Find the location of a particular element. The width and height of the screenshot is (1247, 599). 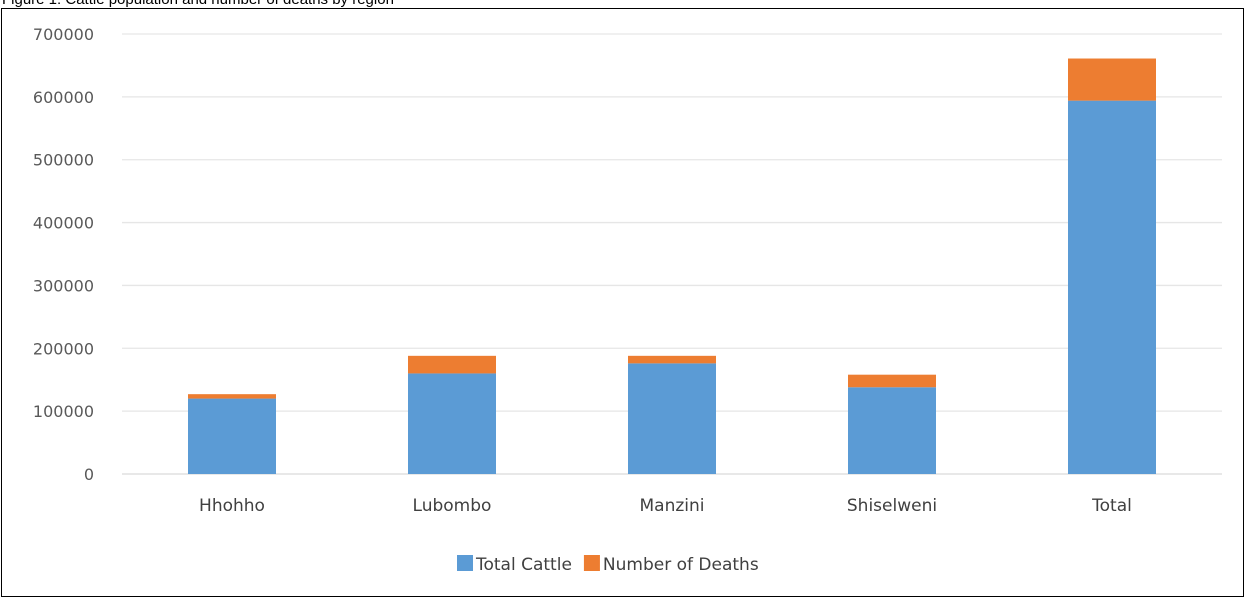

legend-label: Number of Deaths is located at coordinates (681, 565).